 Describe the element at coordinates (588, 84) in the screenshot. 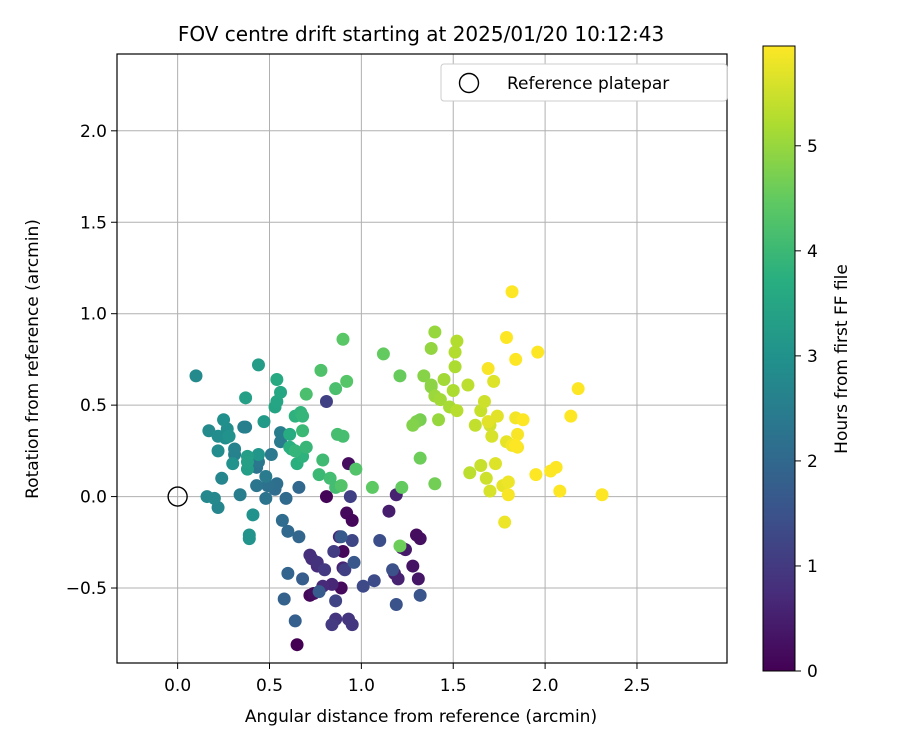

I see `legend-entry-label: Reference platepar` at that location.